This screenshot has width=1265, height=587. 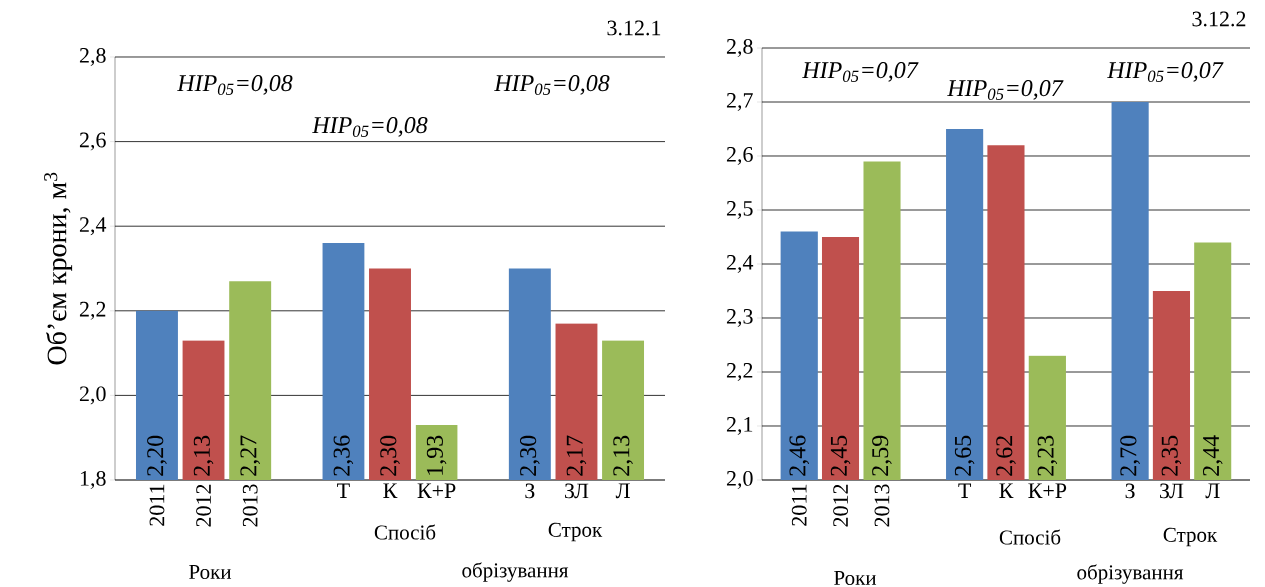 I want to click on y-tick-label: 2,1, so click(x=739, y=426).